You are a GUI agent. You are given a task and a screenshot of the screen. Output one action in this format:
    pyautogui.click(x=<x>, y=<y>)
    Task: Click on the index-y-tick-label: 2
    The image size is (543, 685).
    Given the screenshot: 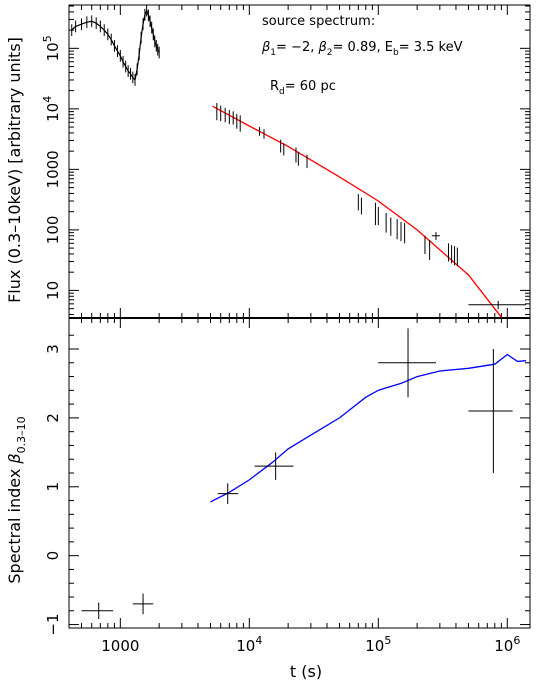 What is the action you would take?
    pyautogui.click(x=53, y=418)
    